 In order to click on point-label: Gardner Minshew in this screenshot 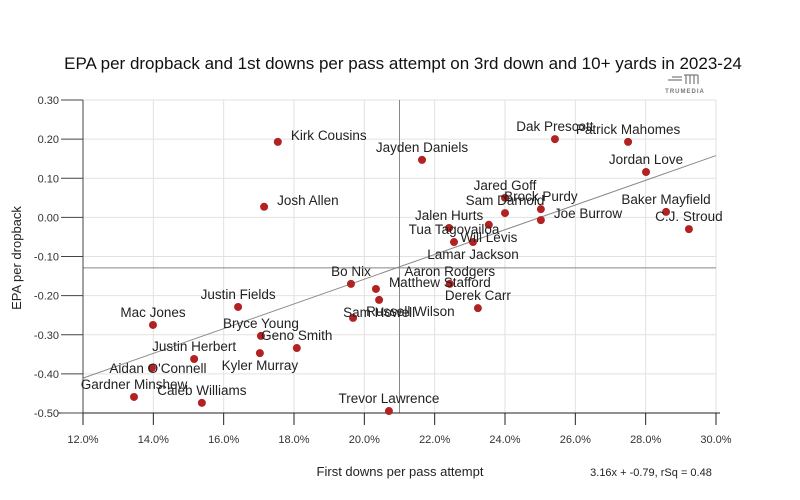, I will do `click(134, 384)`.